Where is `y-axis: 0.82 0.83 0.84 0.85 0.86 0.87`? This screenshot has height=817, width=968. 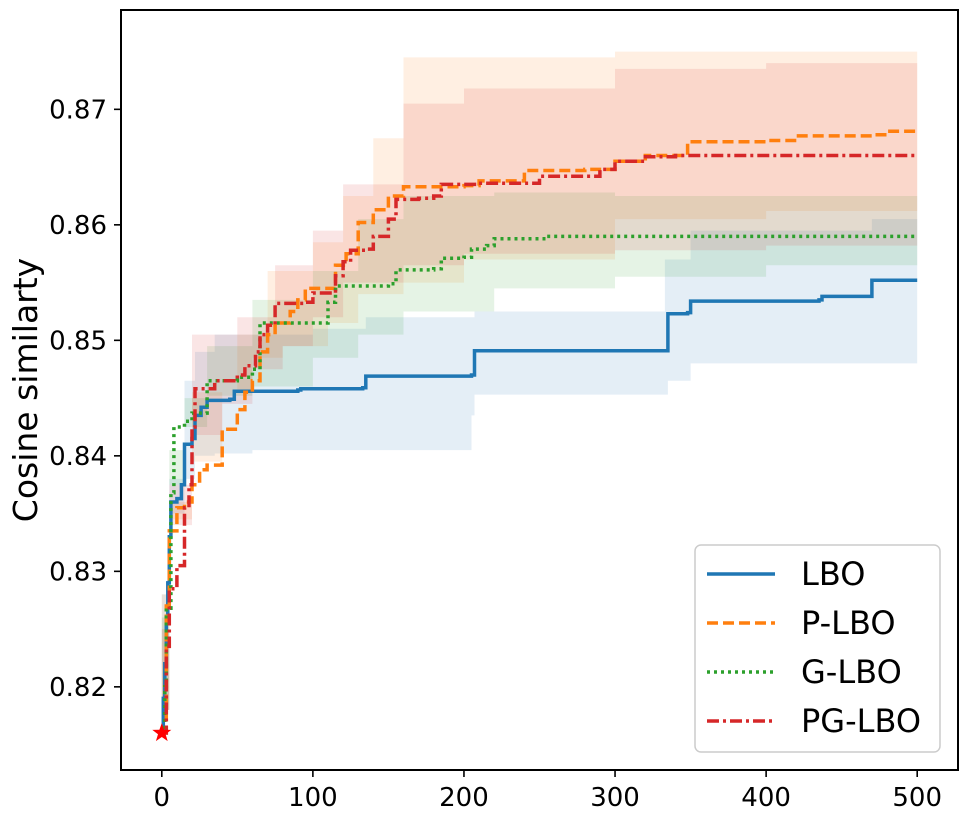
y-axis: 0.82 0.83 0.84 0.85 0.86 0.87 is located at coordinates (85, 399).